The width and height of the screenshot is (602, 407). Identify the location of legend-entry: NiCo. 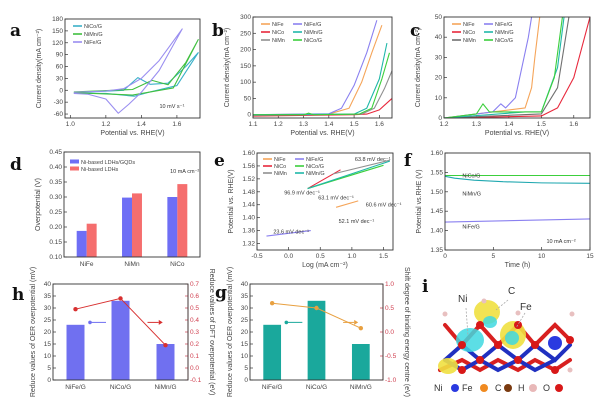
(469, 33).